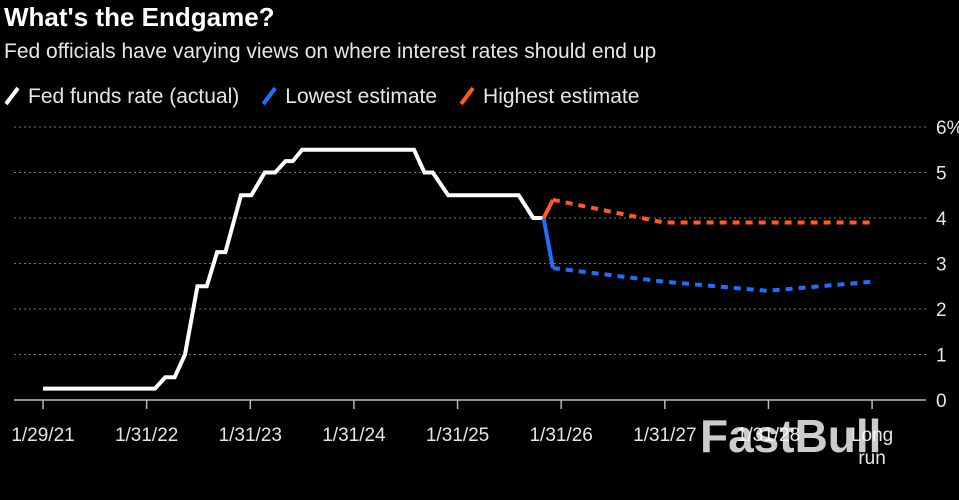 The height and width of the screenshot is (500, 959). Describe the element at coordinates (941, 356) in the screenshot. I see `y-tick-label: 1` at that location.